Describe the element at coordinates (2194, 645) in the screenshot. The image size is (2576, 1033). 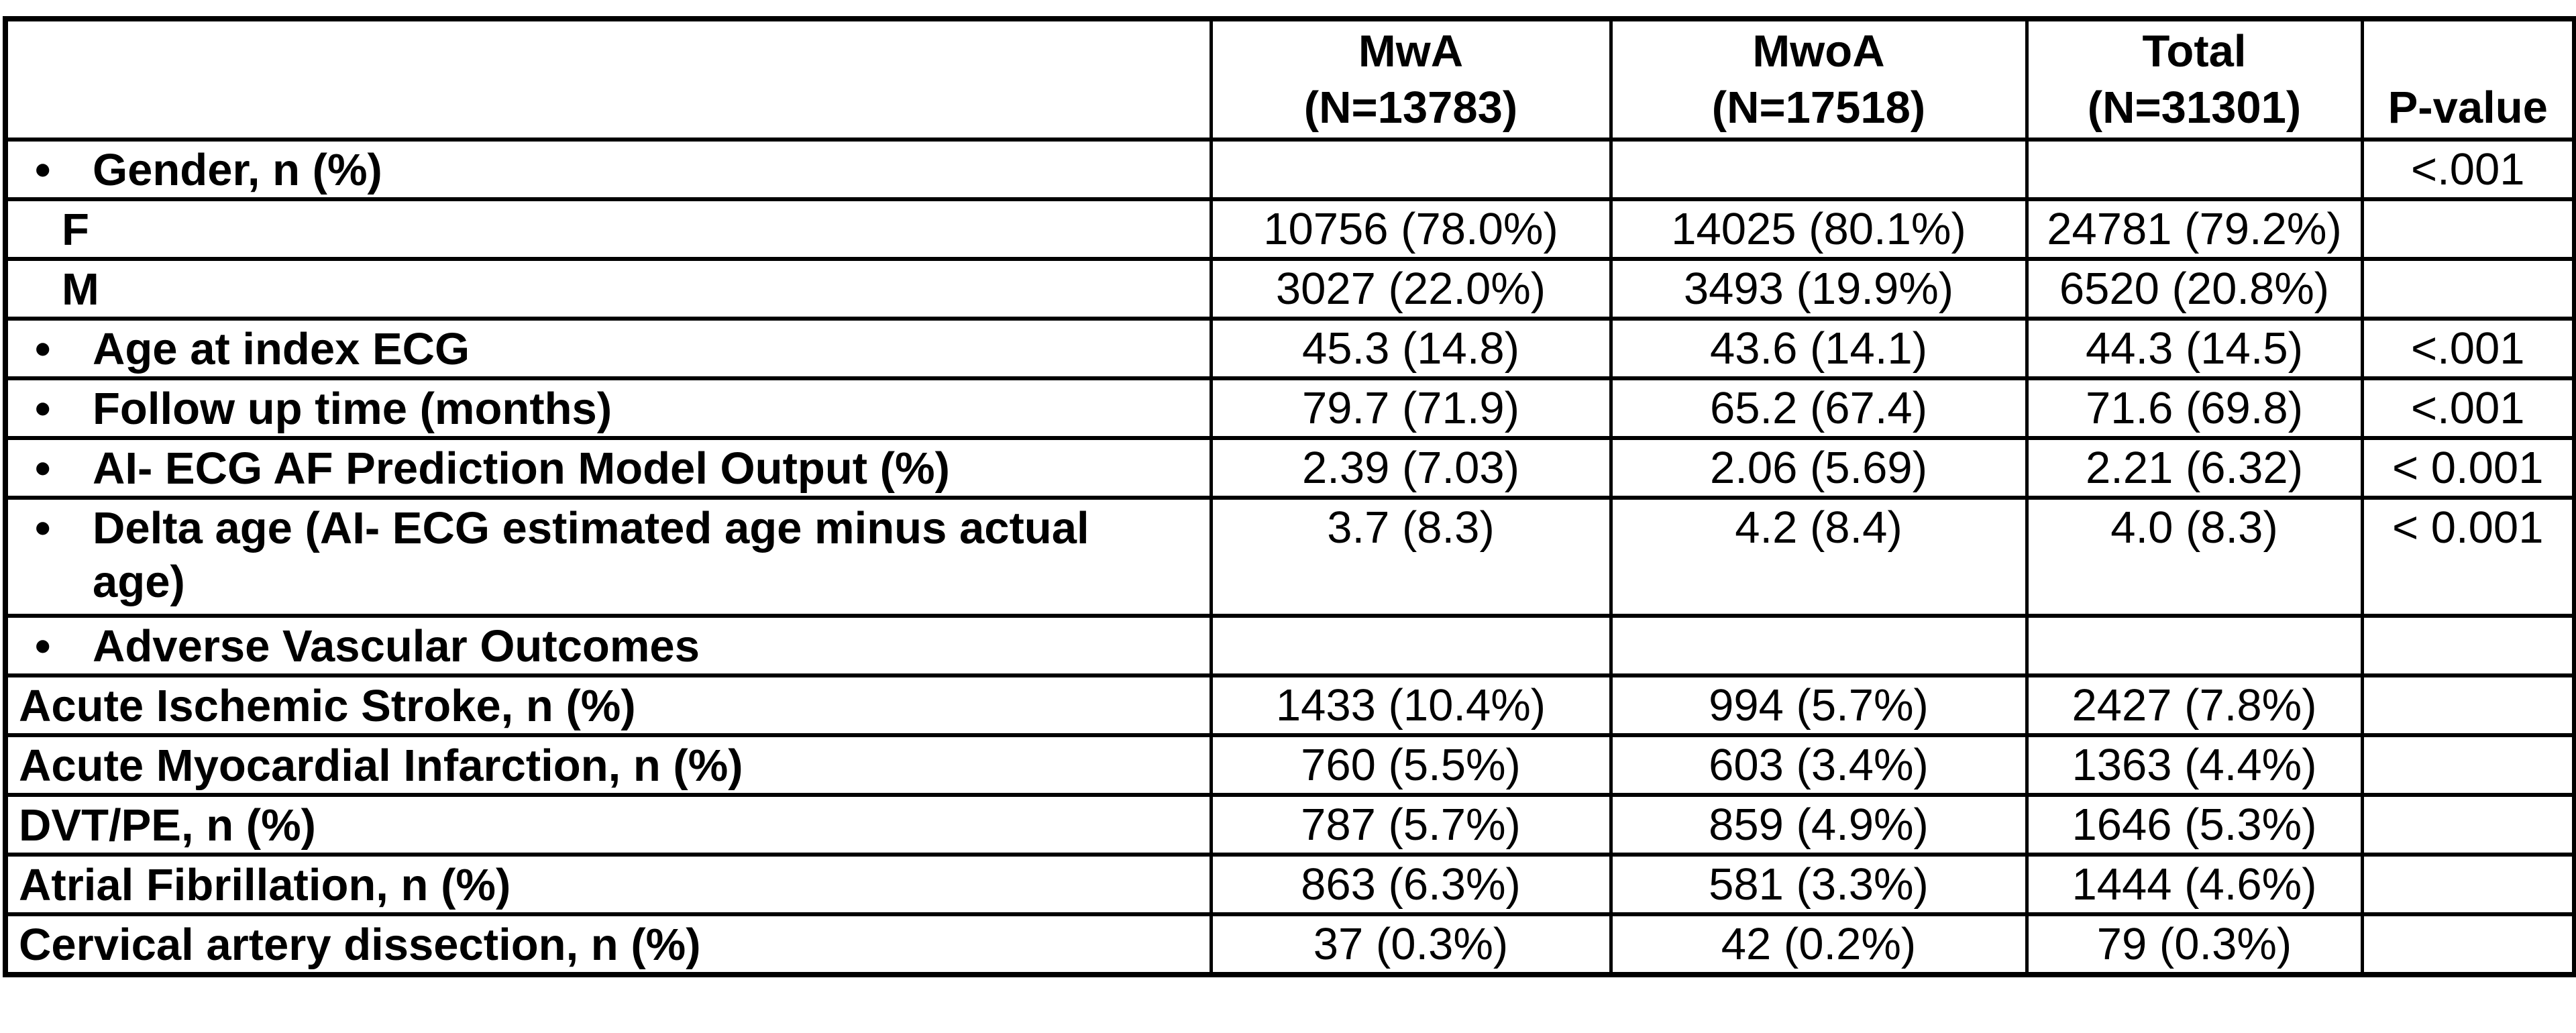
I see `cell-total` at that location.